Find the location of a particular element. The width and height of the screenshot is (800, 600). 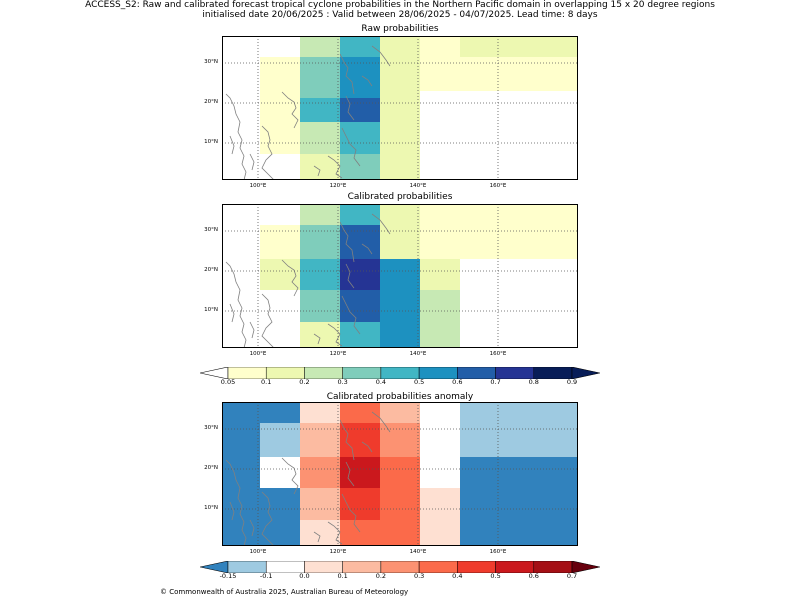

map-frame is located at coordinates (400, 276).